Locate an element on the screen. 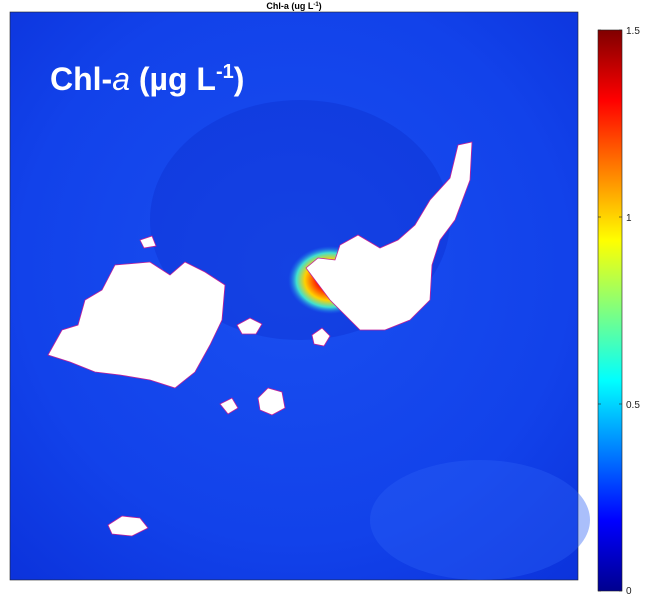 This screenshot has width=656, height=600. overlay-text: Chl- is located at coordinates (81, 79).